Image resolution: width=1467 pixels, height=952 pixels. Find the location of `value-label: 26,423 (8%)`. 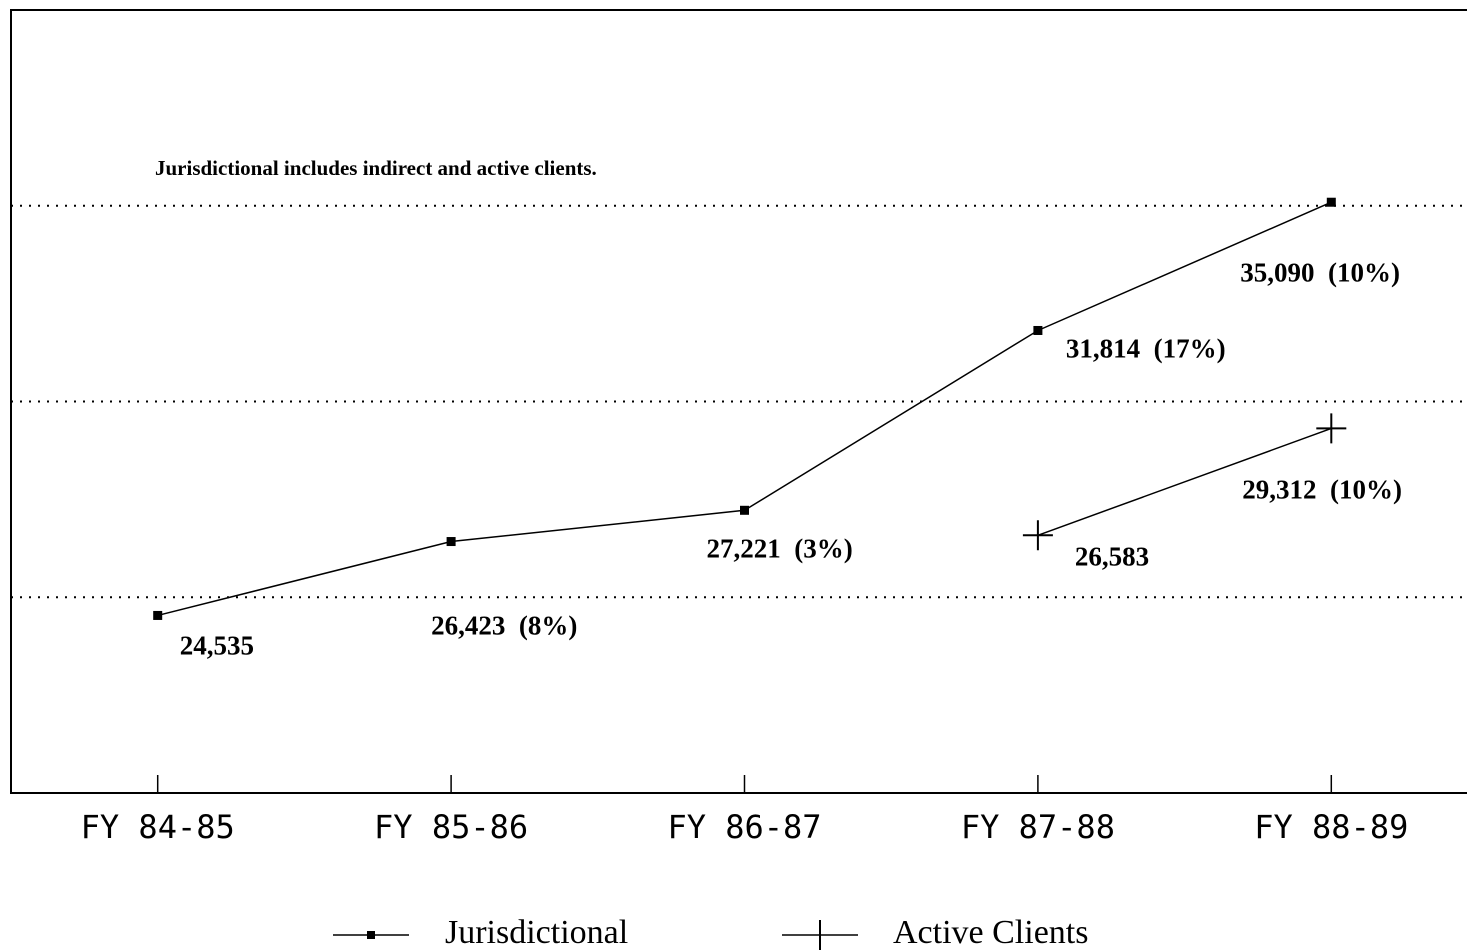

value-label: 26,423 (8%) is located at coordinates (504, 626).